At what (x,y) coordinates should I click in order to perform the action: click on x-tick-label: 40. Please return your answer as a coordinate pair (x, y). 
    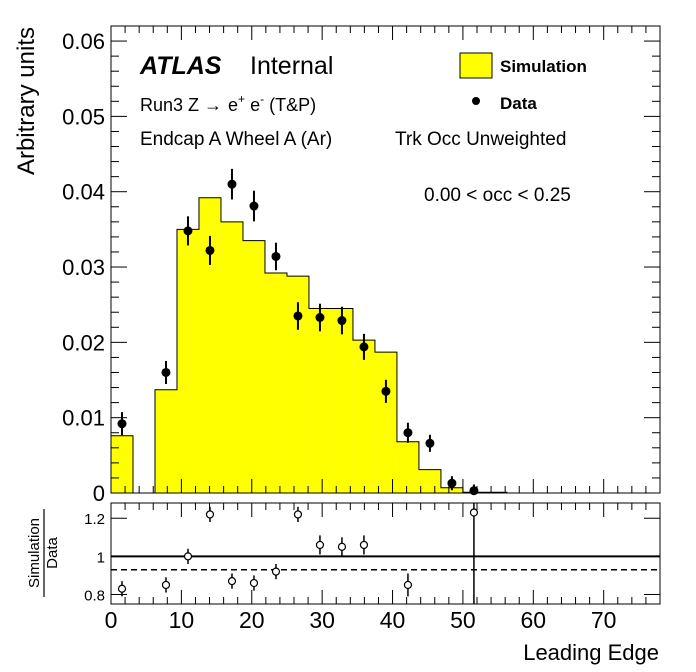
    Looking at the image, I should click on (393, 620).